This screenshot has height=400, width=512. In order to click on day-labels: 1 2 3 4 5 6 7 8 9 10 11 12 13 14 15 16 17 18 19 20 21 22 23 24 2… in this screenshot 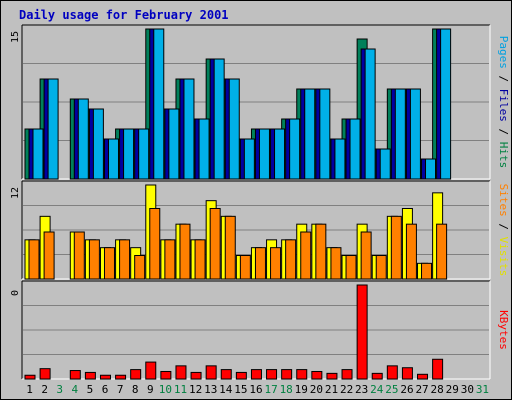, I will do `click(257, 389)`.